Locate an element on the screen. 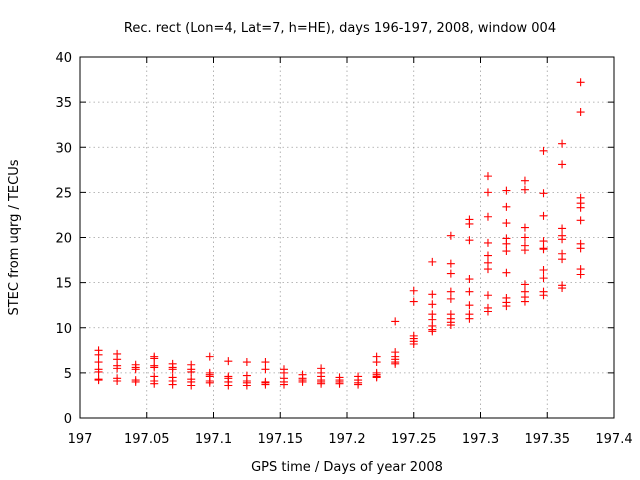 The width and height of the screenshot is (640, 480). y-tick-label: 35 is located at coordinates (63, 103).